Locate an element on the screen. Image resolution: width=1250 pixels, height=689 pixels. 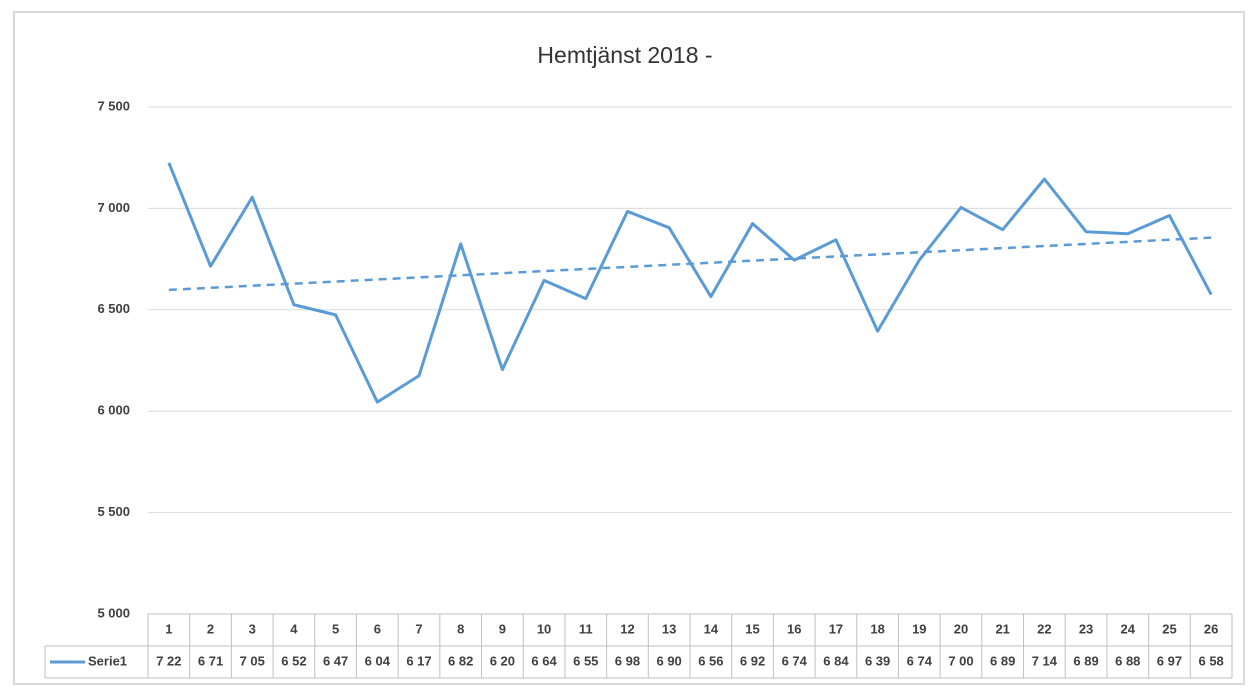
table-value: 6 71 is located at coordinates (210, 660).